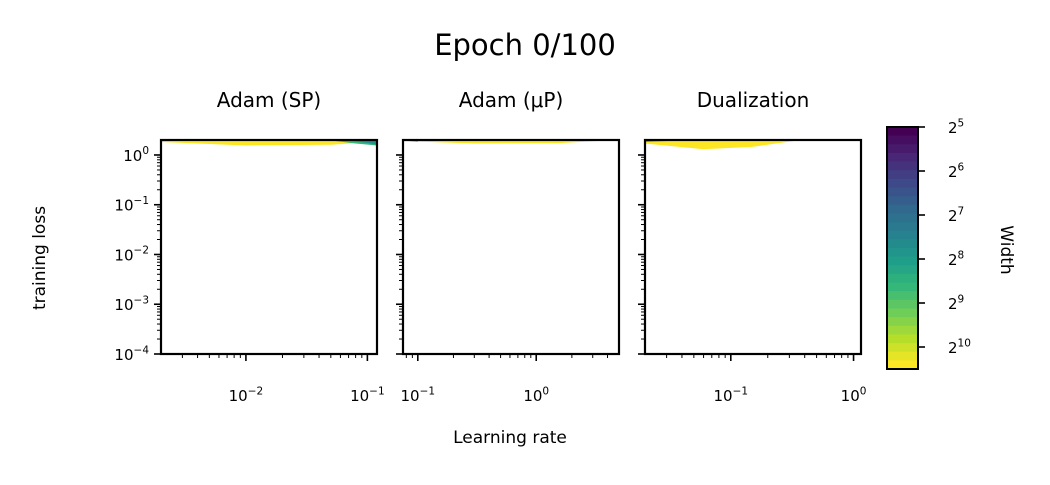 The height and width of the screenshot is (485, 1050). I want to click on panel-title-dualization: Dualization, so click(753, 100).